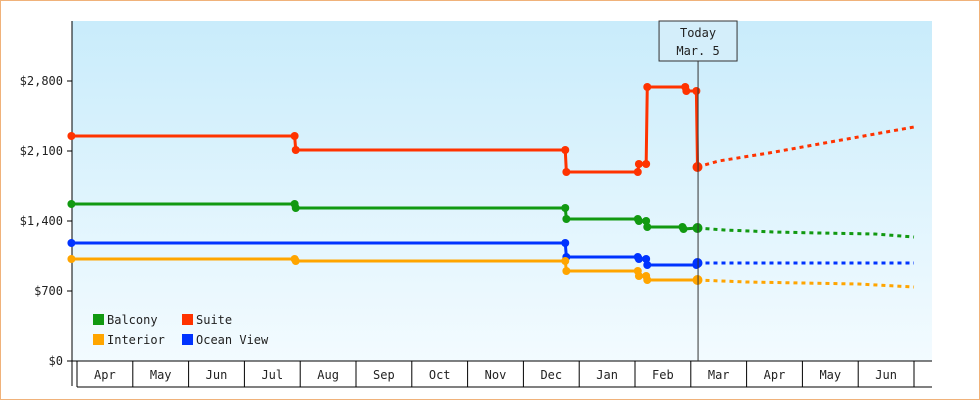  What do you see at coordinates (663, 375) in the screenshot?
I see `month-label: Feb` at bounding box center [663, 375].